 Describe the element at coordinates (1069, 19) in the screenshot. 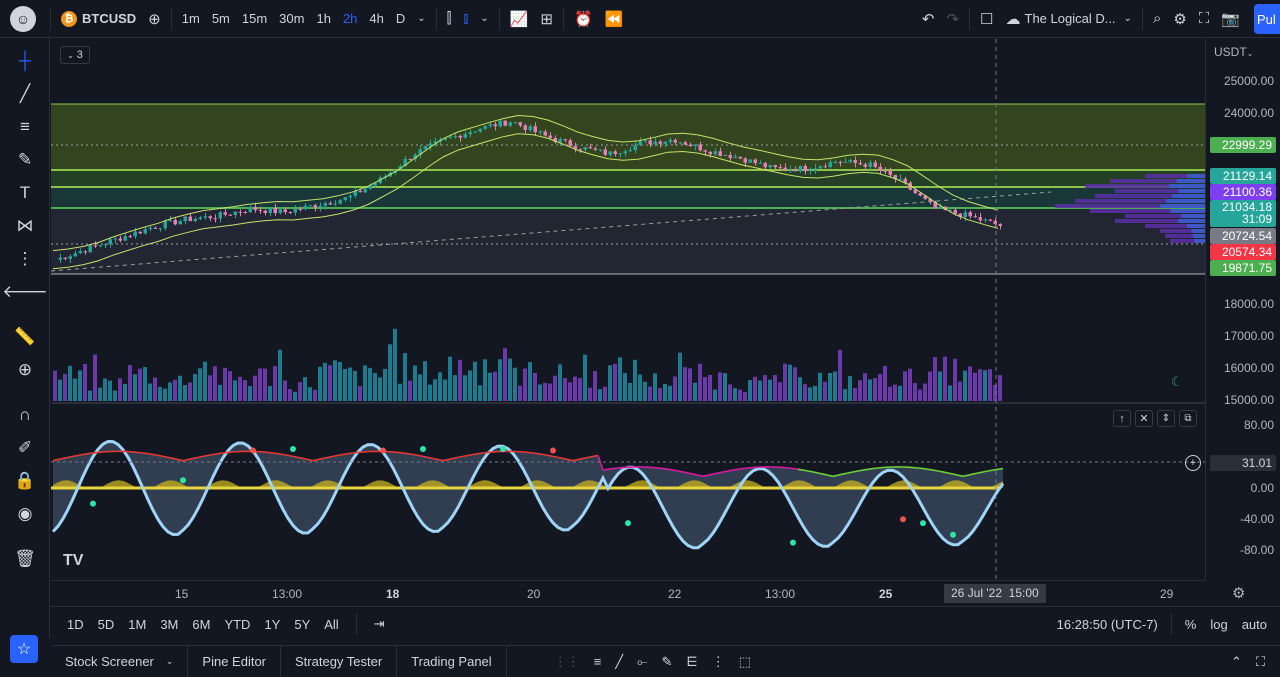

I see `layout-name-button: ☁ The Logical D... ⌄` at that location.